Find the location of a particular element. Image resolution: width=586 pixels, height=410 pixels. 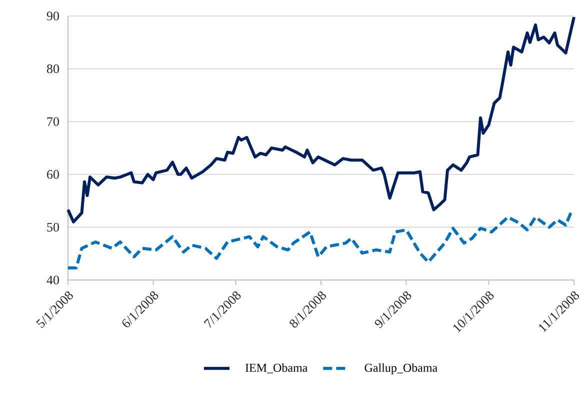

y-tick-label: 60 is located at coordinates (53, 174).